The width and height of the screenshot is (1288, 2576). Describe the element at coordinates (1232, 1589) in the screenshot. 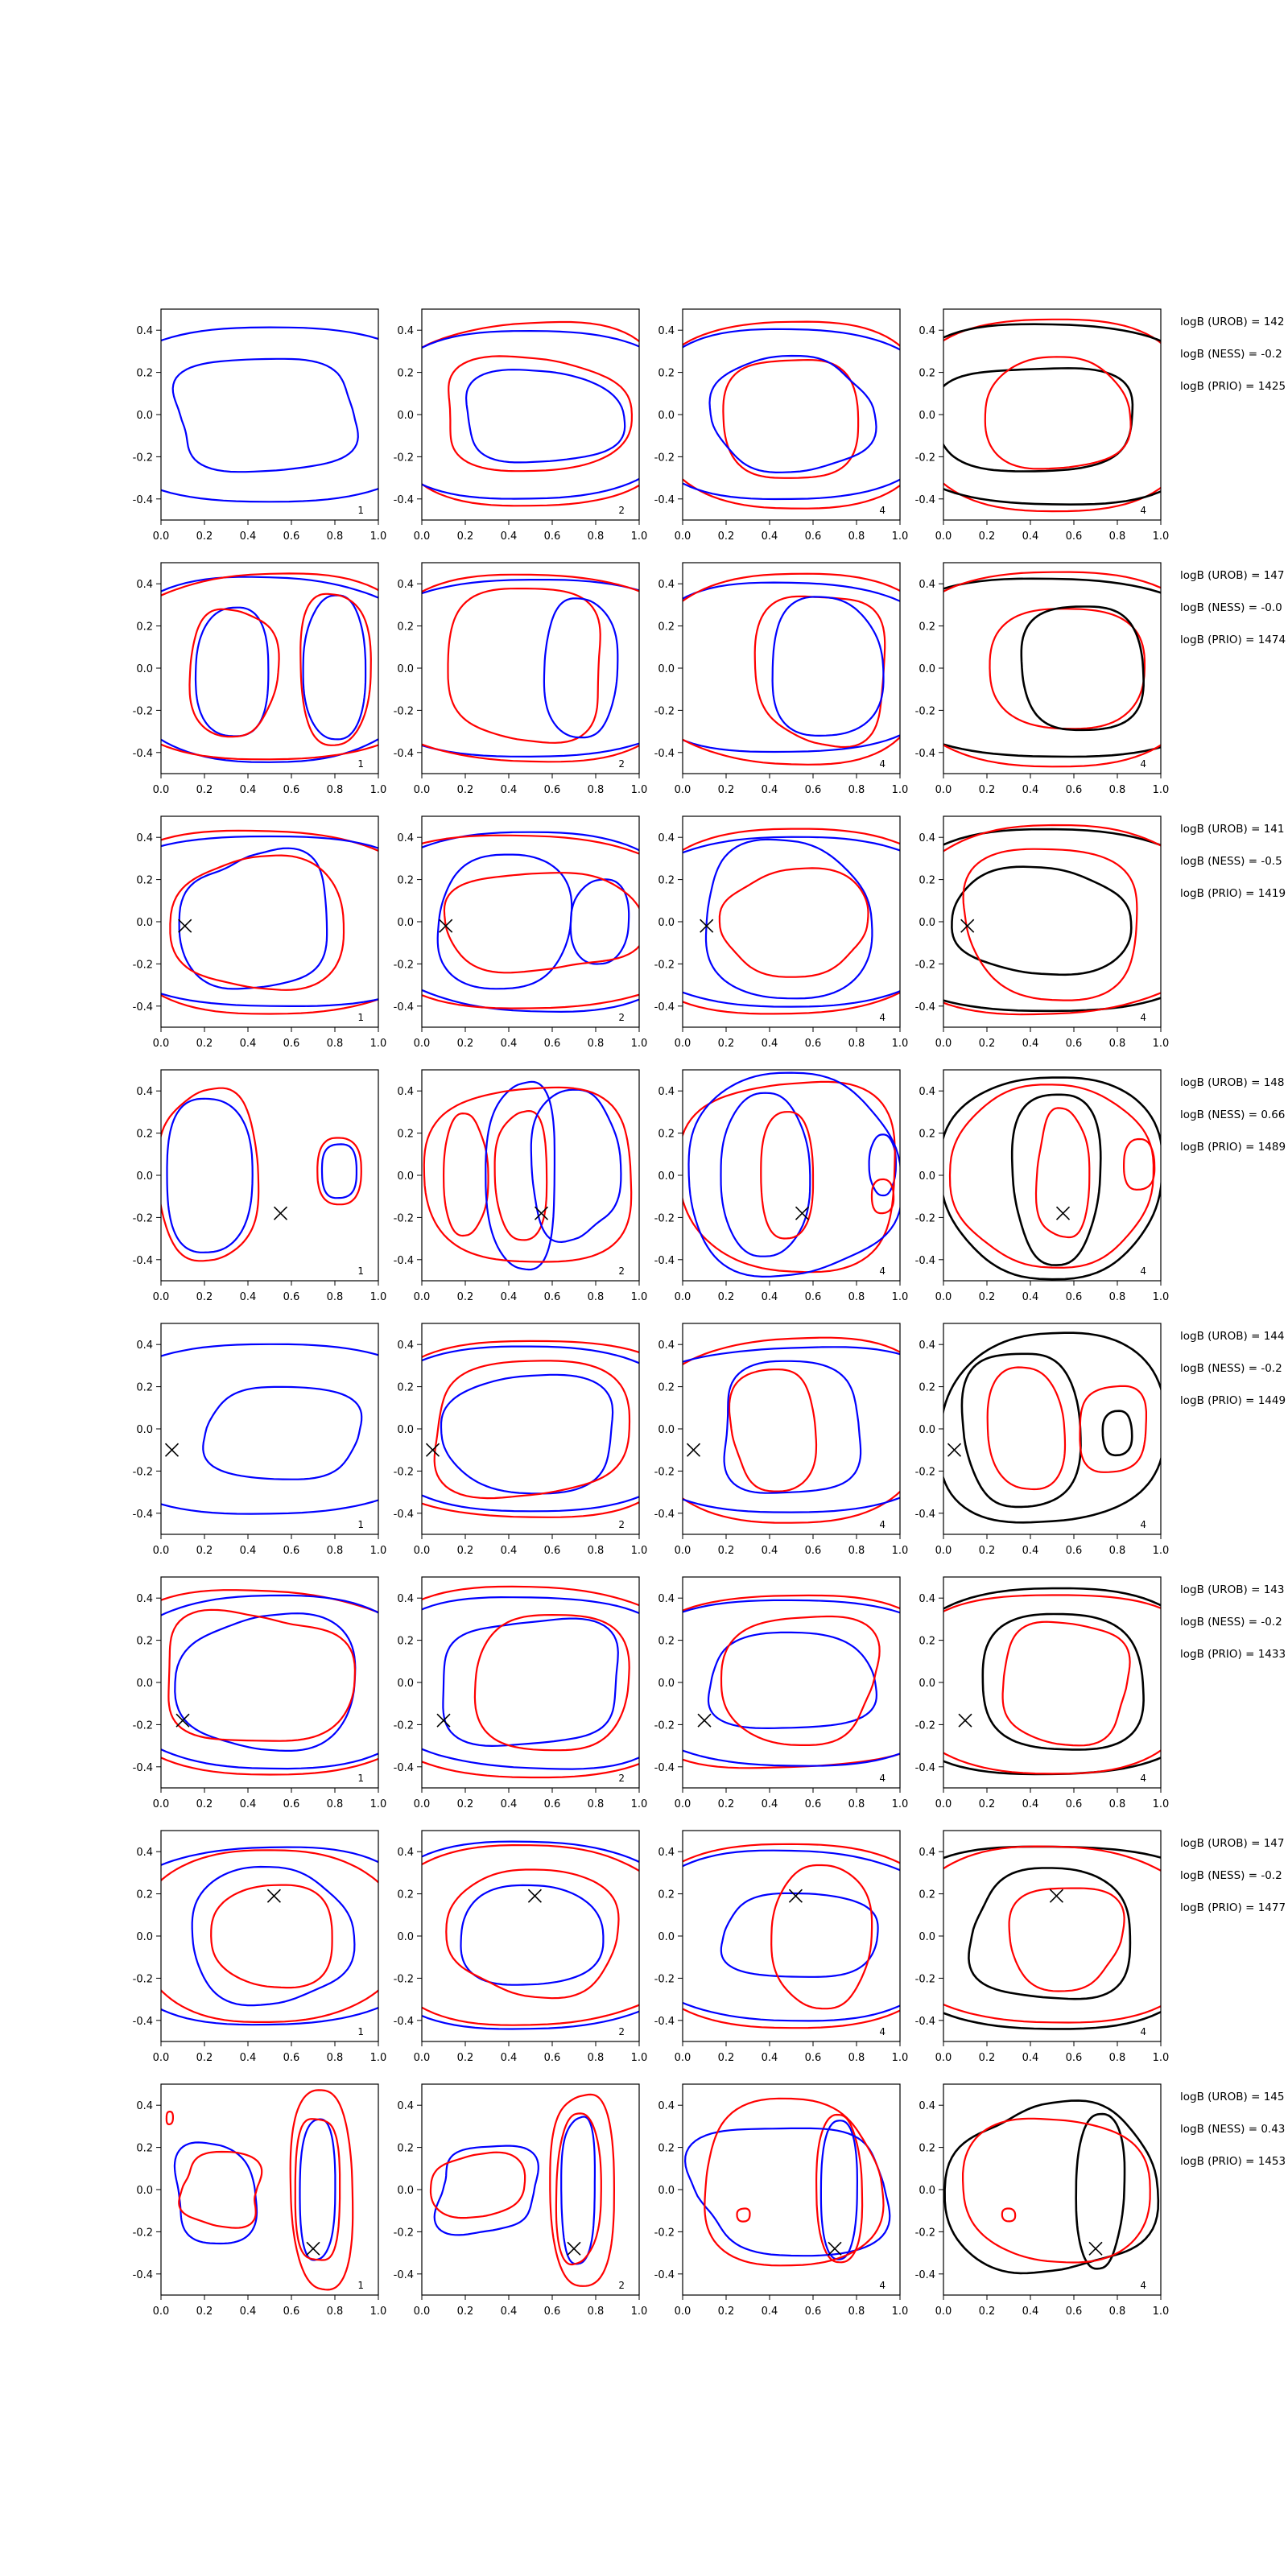

I see `score-label: logB (UROB) = 143` at that location.